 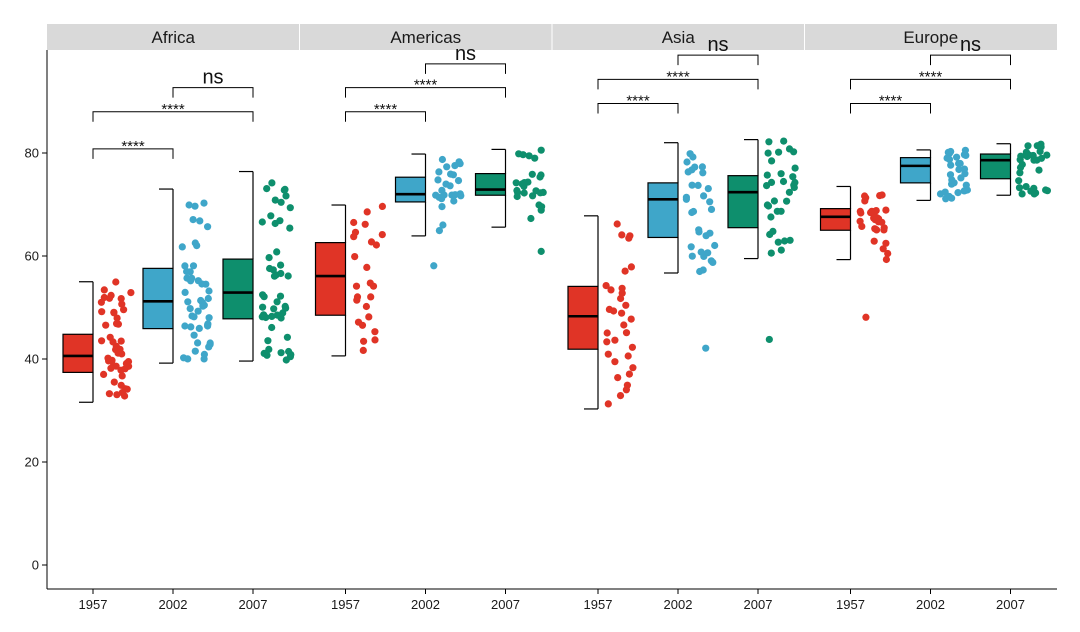 I want to click on y-tick-label: 80, so click(x=32, y=153).